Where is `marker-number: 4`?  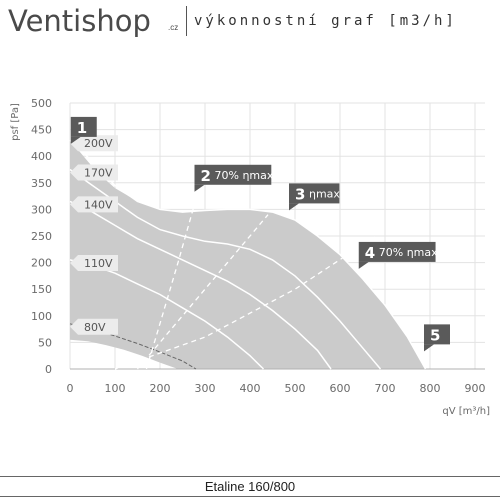
marker-number: 4 is located at coordinates (370, 253).